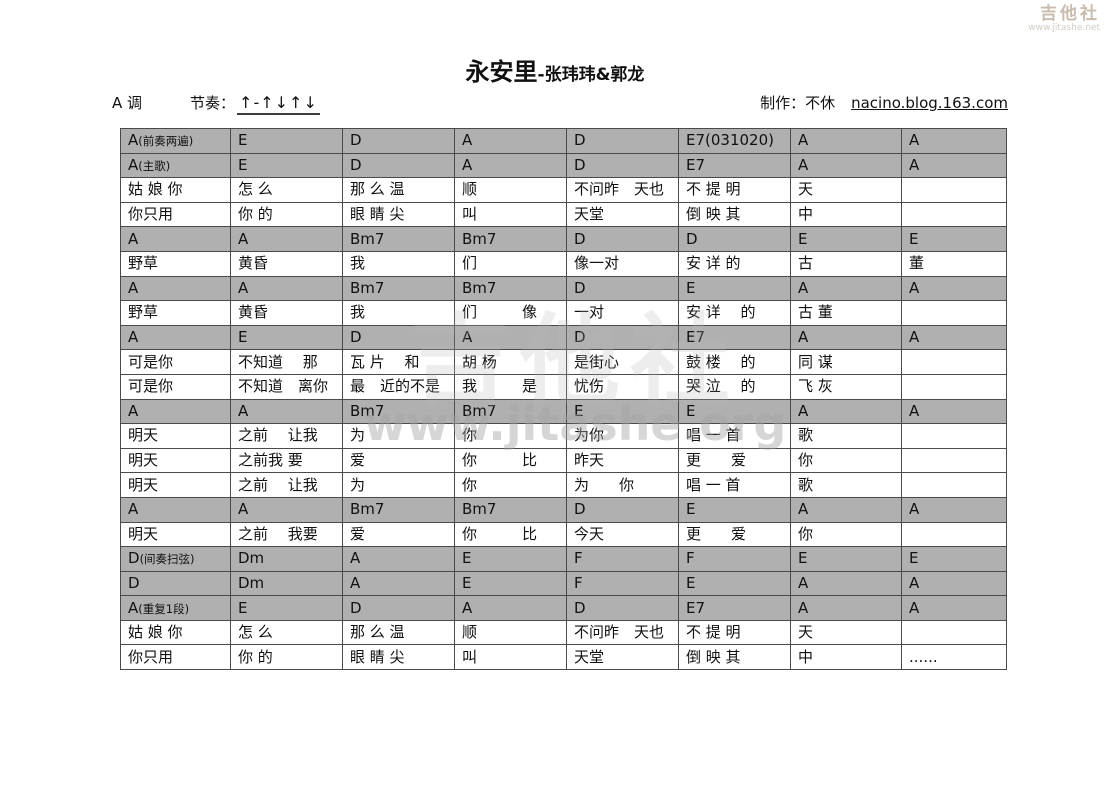 This screenshot has height=785, width=1110. I want to click on lyric-cell: 胡 杨, so click(510, 362).